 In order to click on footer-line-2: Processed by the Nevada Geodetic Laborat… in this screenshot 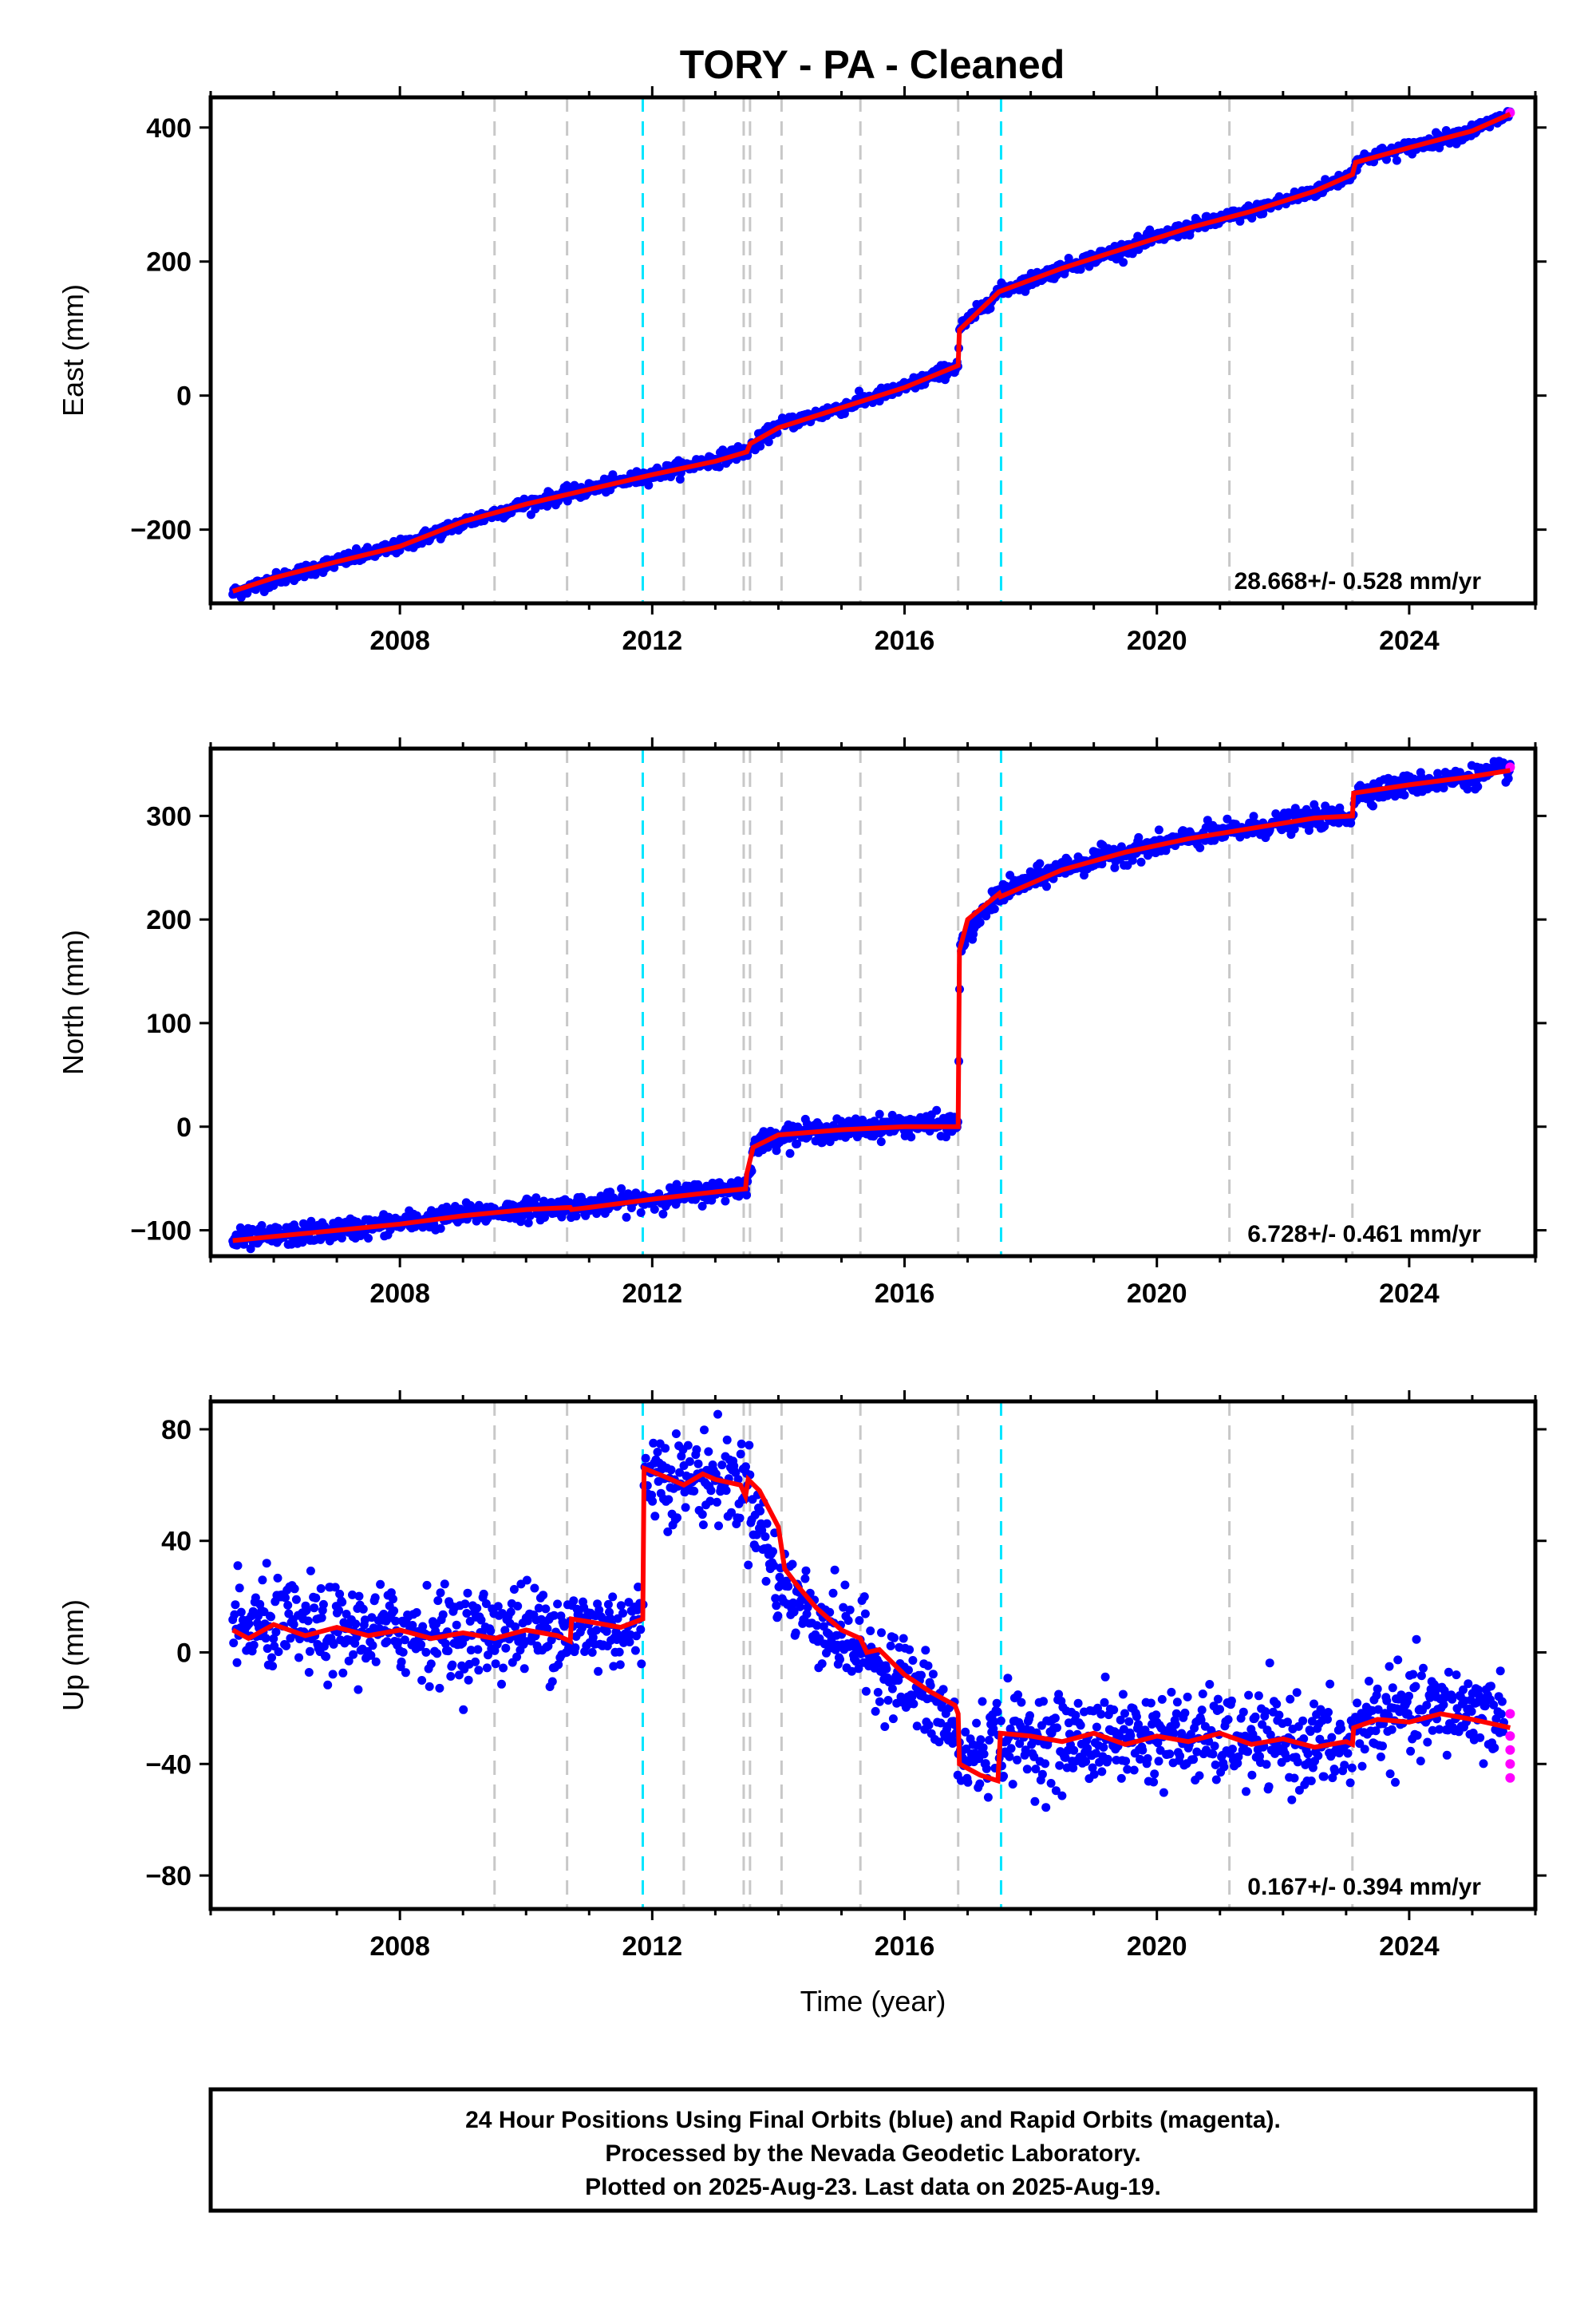, I will do `click(873, 2153)`.